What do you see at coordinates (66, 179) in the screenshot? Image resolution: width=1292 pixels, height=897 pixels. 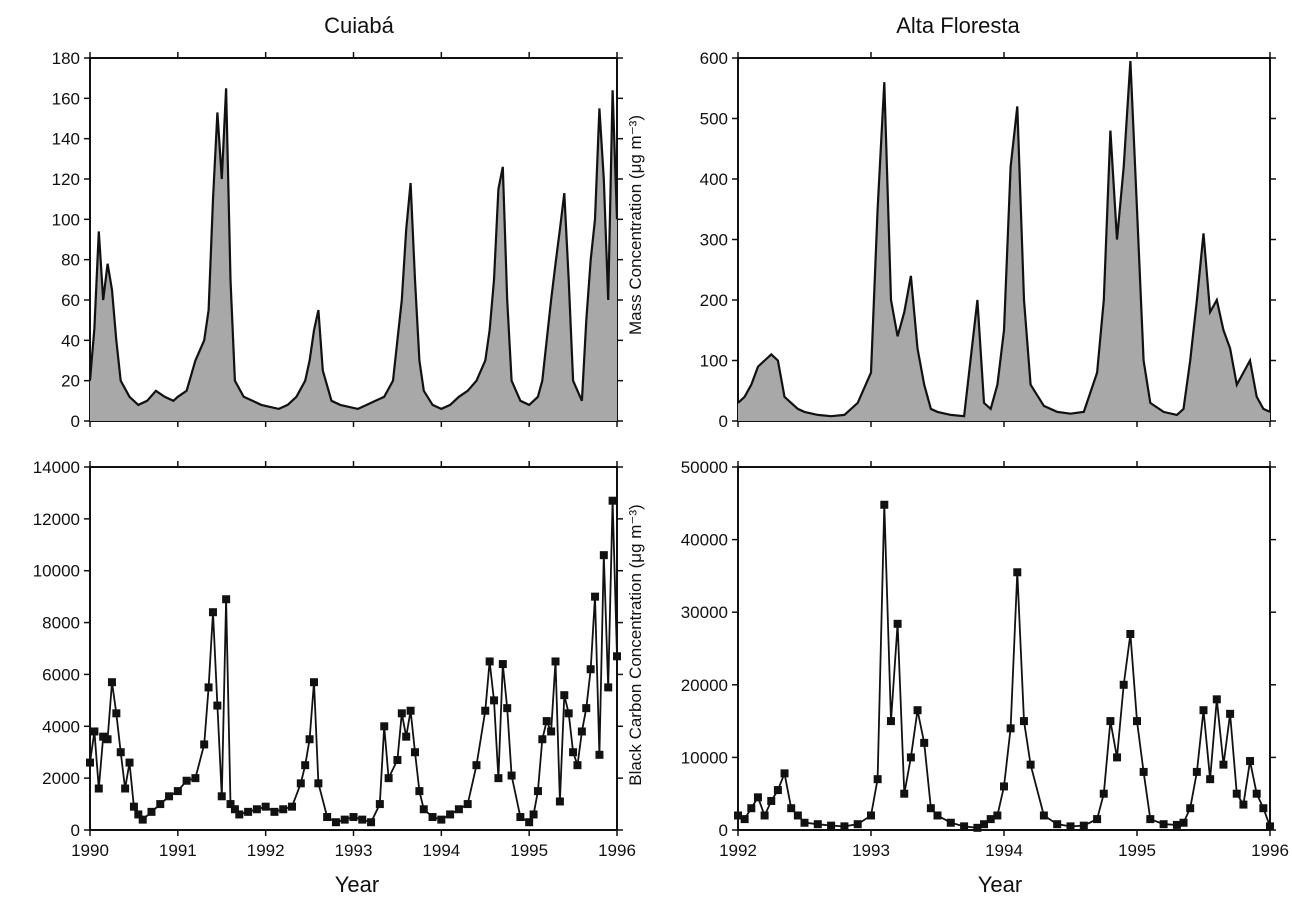 I see `cuiaba-mass-y-tick-label: 120` at bounding box center [66, 179].